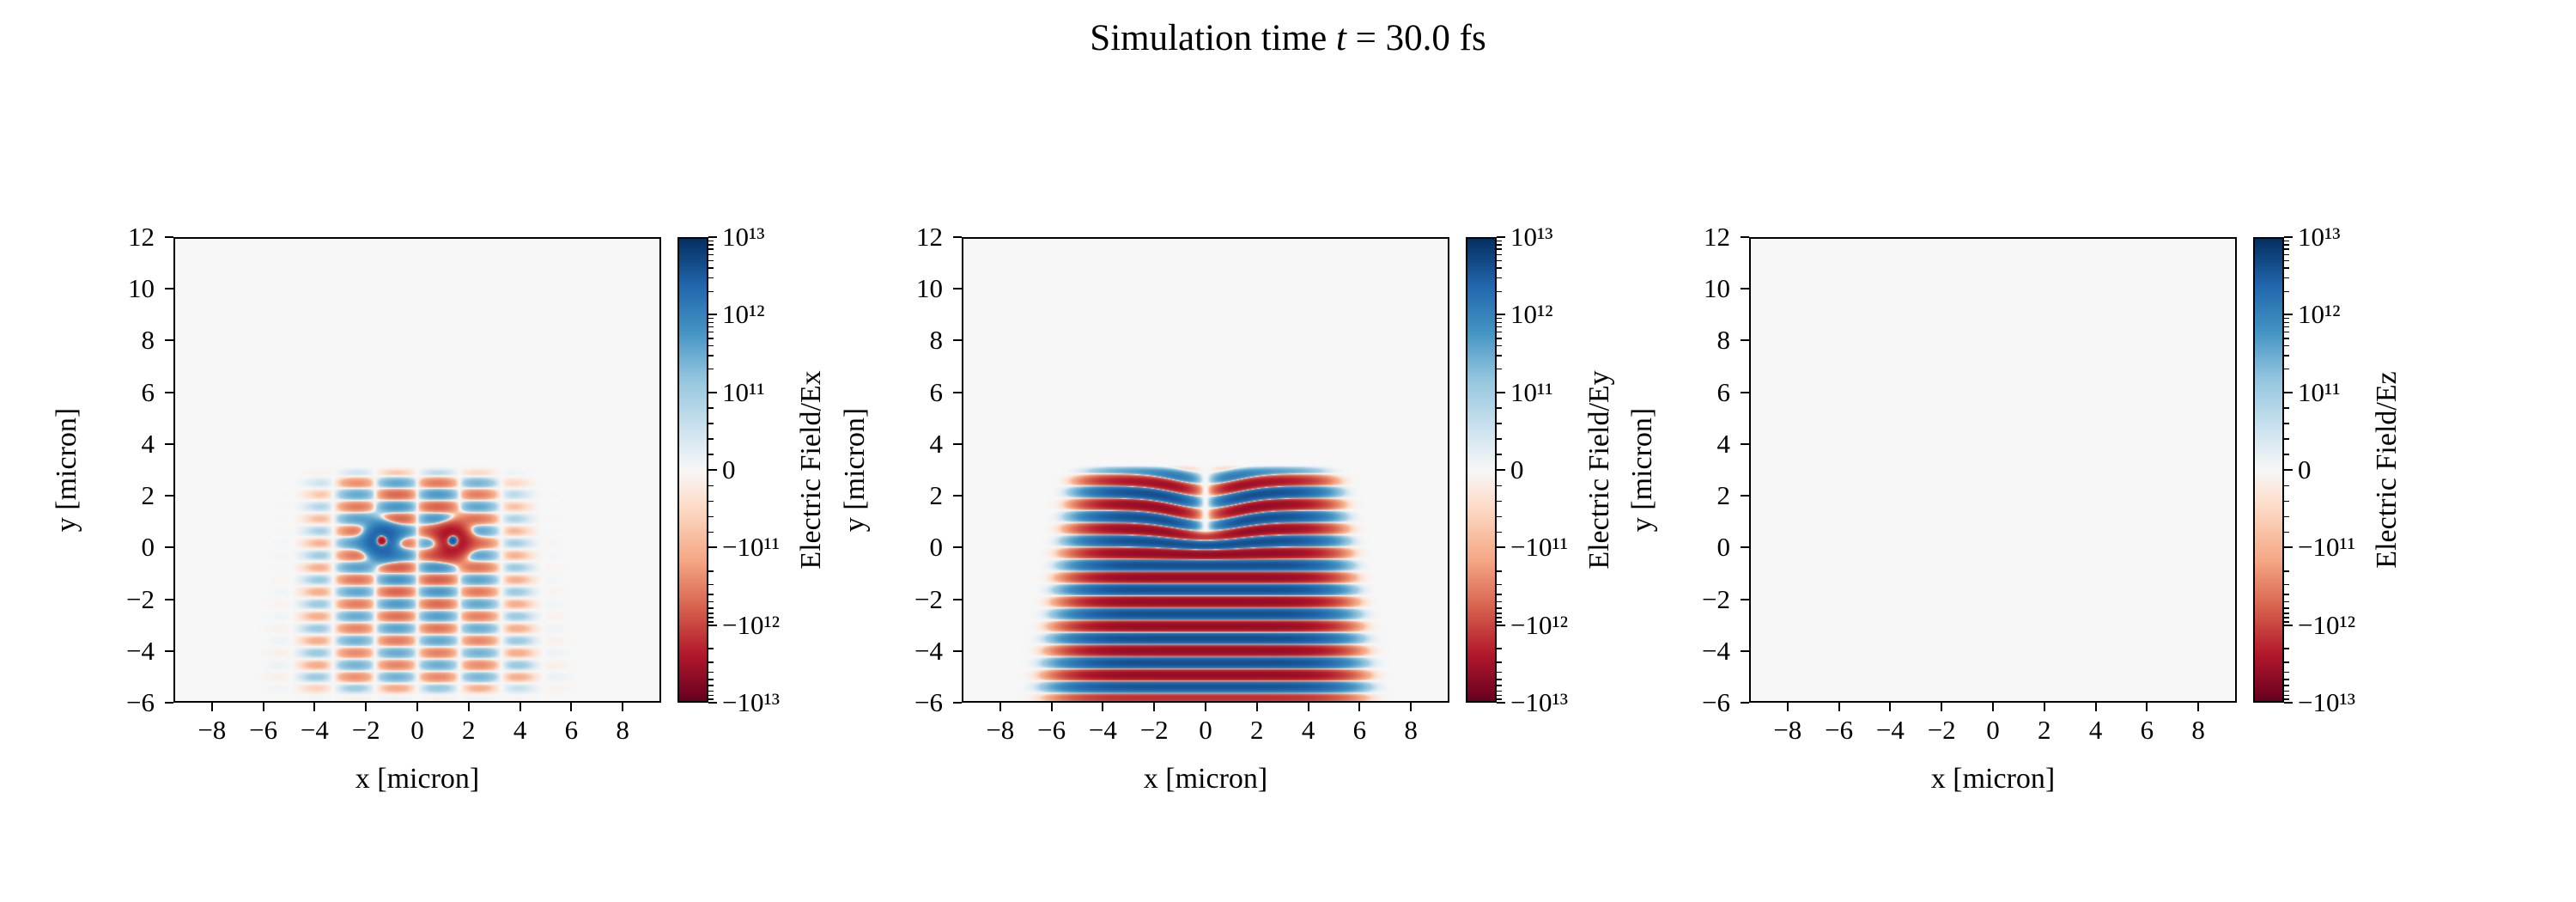  Describe the element at coordinates (1539, 547) in the screenshot. I see `colorbar-tick-label: −10¹¹` at that location.